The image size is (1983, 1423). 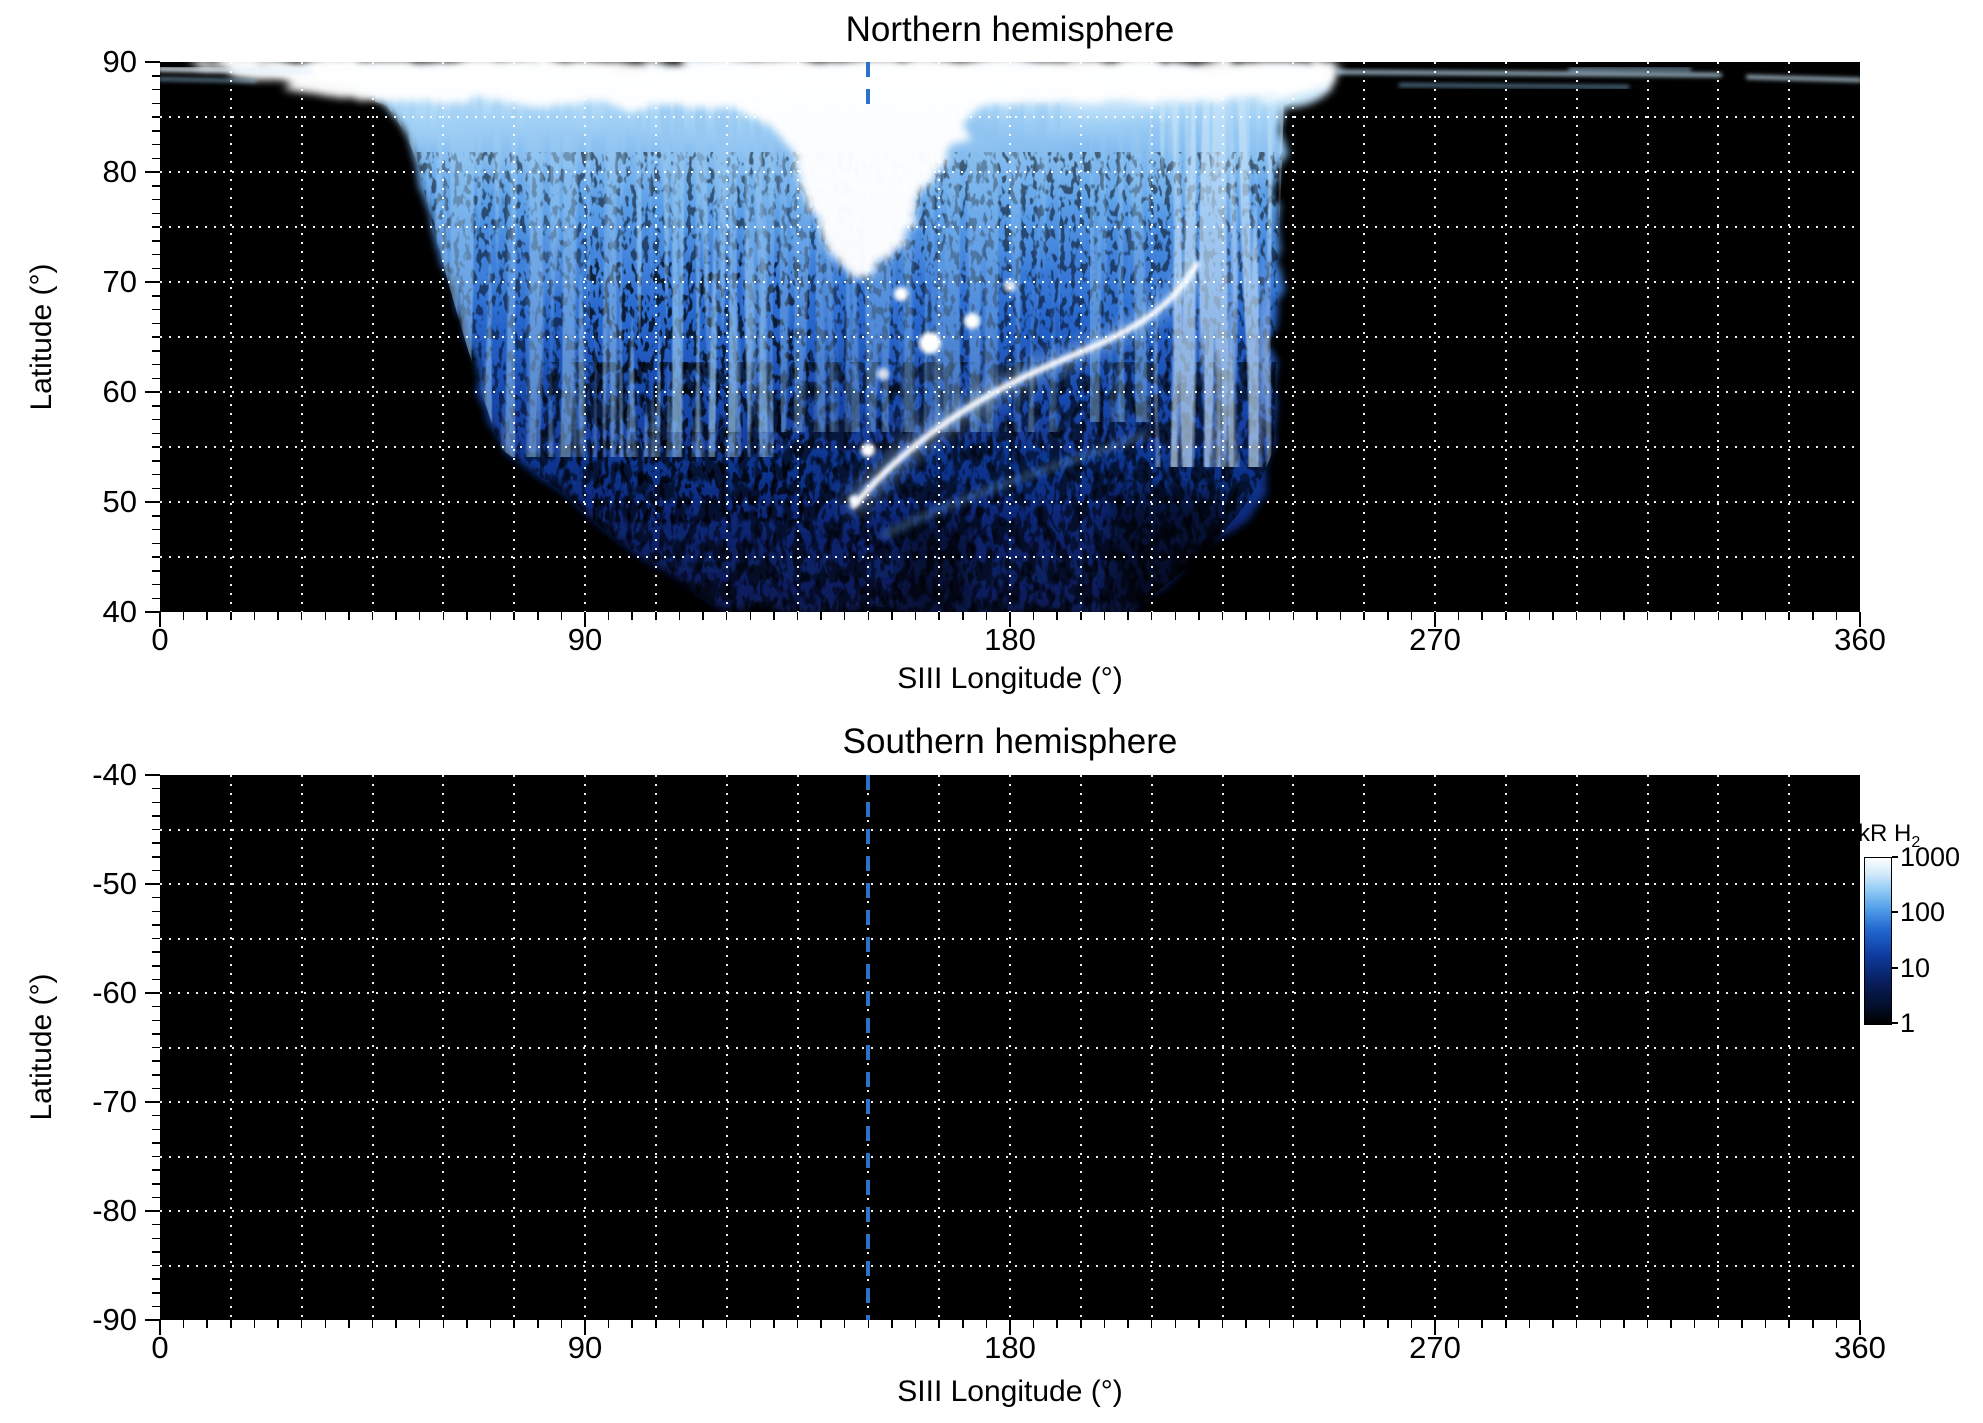 I want to click on reference-longitude-line, so click(x=868, y=85).